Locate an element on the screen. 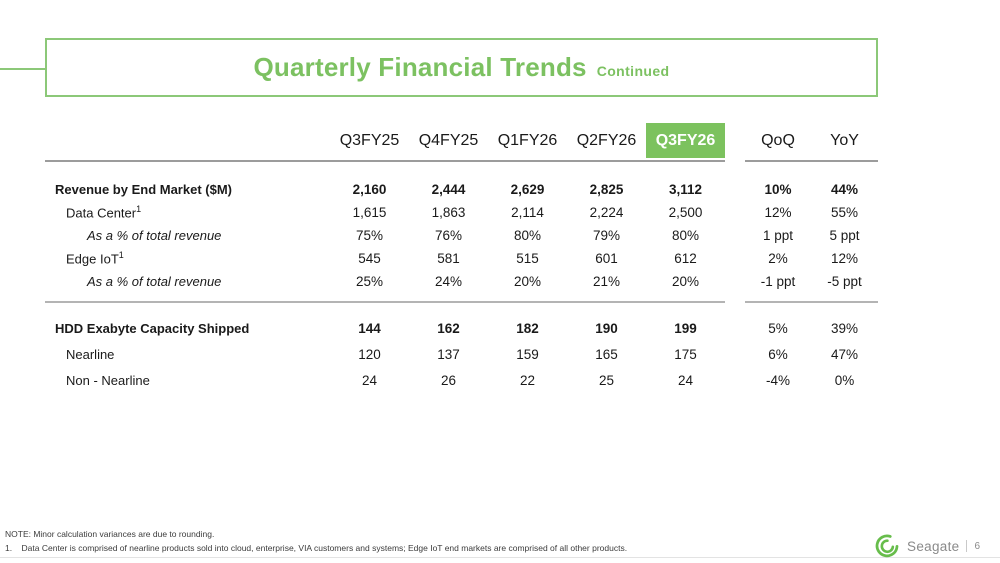 This screenshot has height=563, width=1000. value-cell: 120 is located at coordinates (369, 354).